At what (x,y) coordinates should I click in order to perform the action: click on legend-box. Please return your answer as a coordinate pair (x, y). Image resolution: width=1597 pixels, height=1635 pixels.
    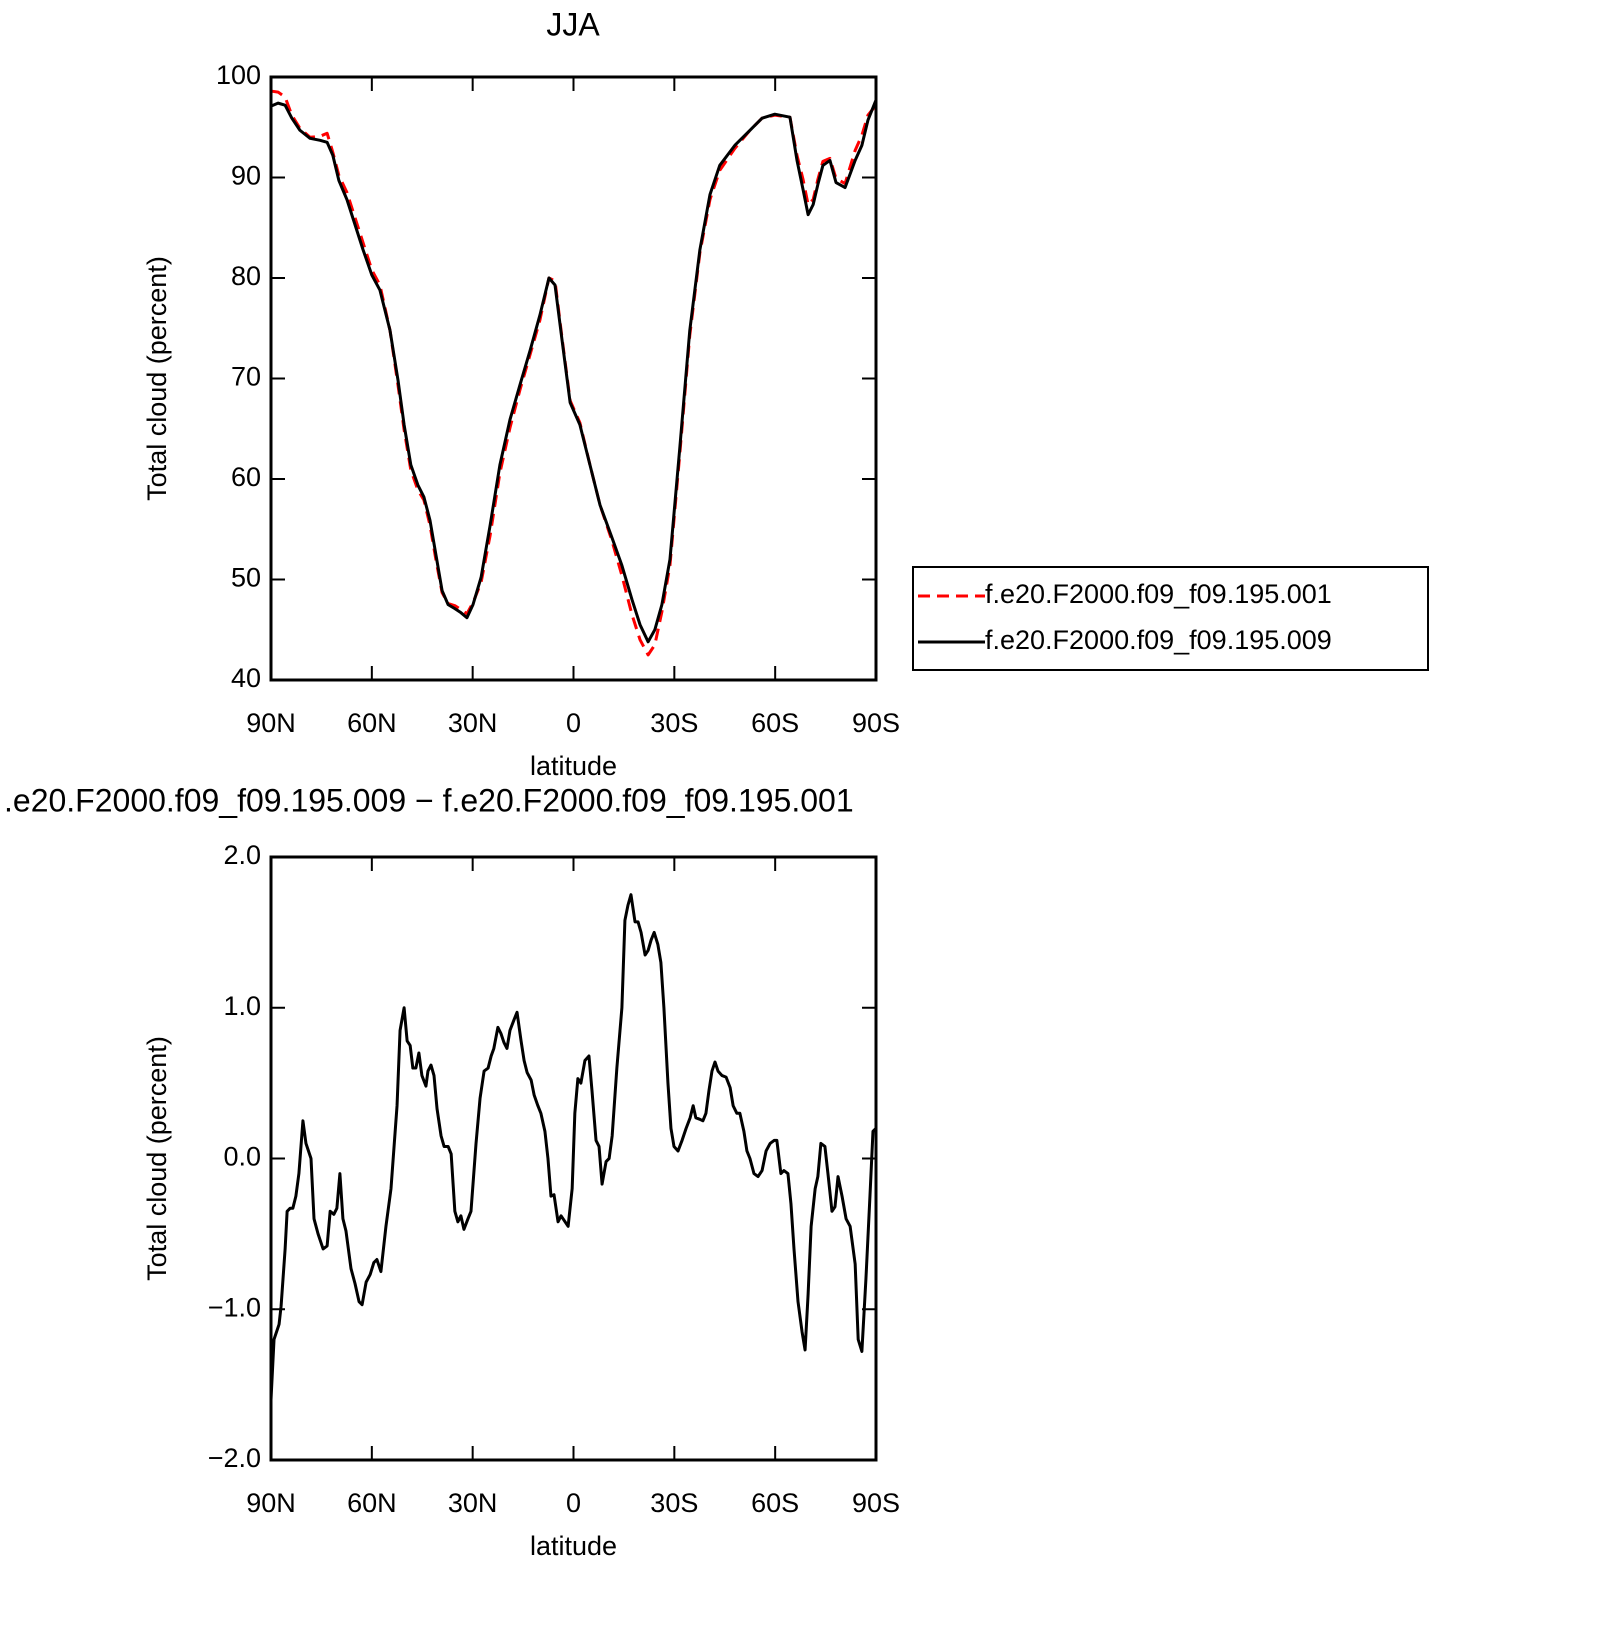
    Looking at the image, I should click on (1170, 618).